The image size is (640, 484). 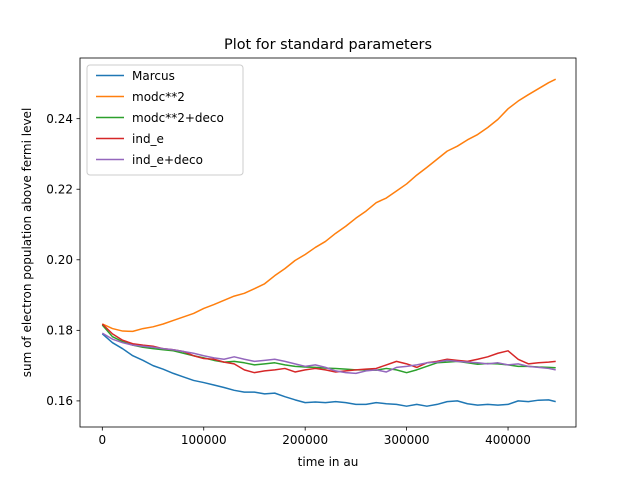 I want to click on y-tick-label: 0.16, so click(x=59, y=401).